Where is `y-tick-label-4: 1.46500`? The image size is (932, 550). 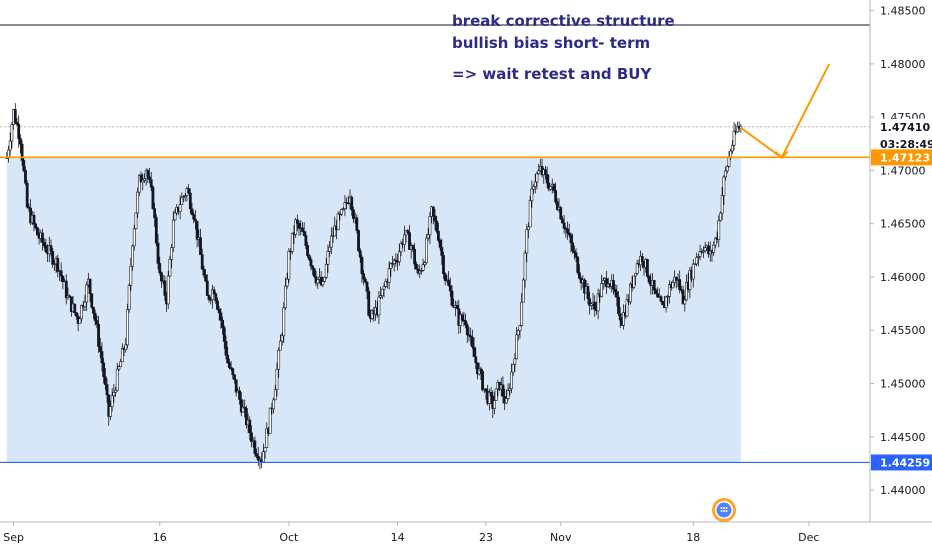
y-tick-label-4: 1.46500 is located at coordinates (903, 224).